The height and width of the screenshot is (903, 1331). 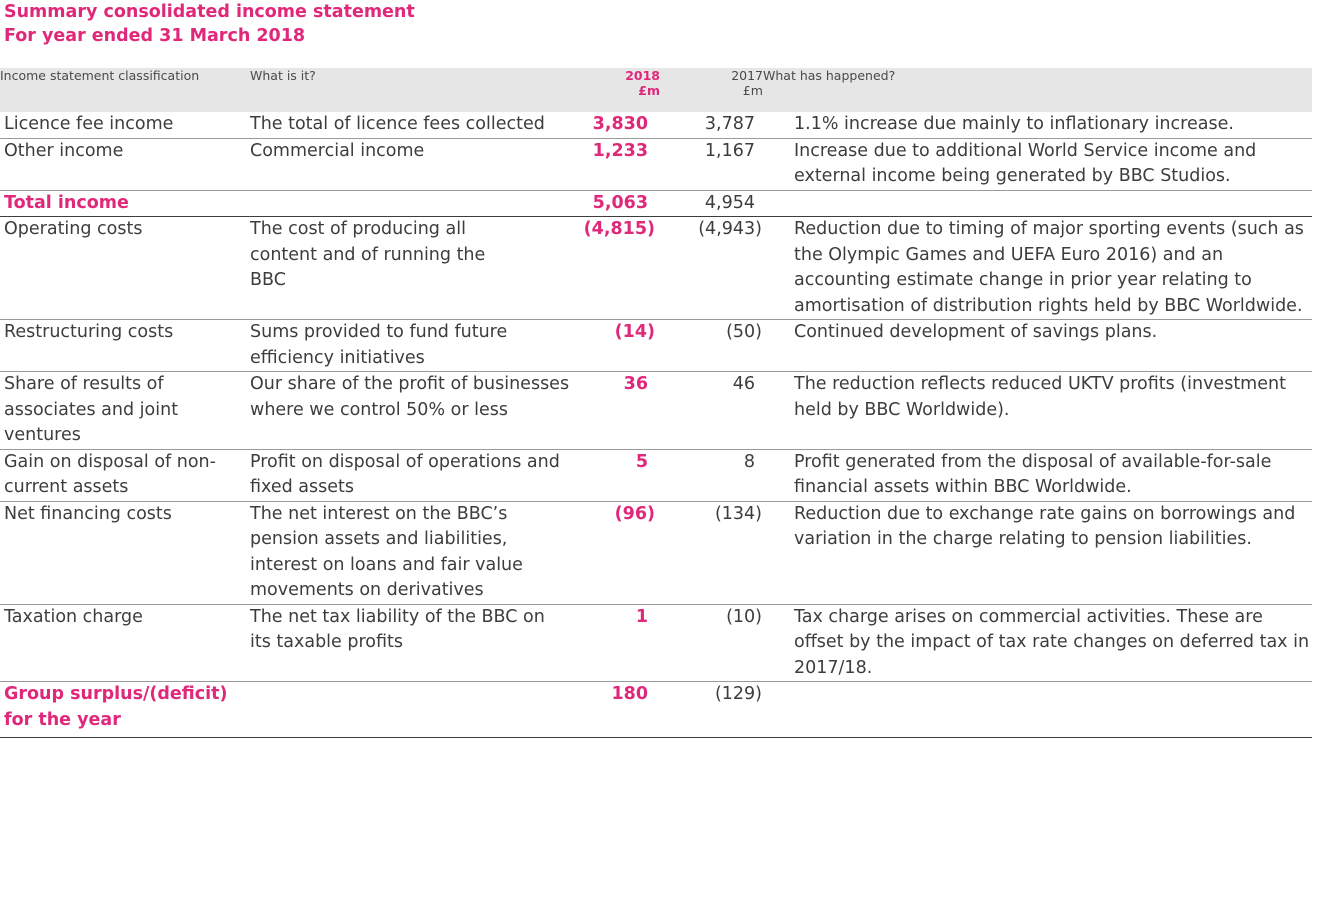 What do you see at coordinates (125, 345) in the screenshot?
I see `row-classification: Restructuring costs` at bounding box center [125, 345].